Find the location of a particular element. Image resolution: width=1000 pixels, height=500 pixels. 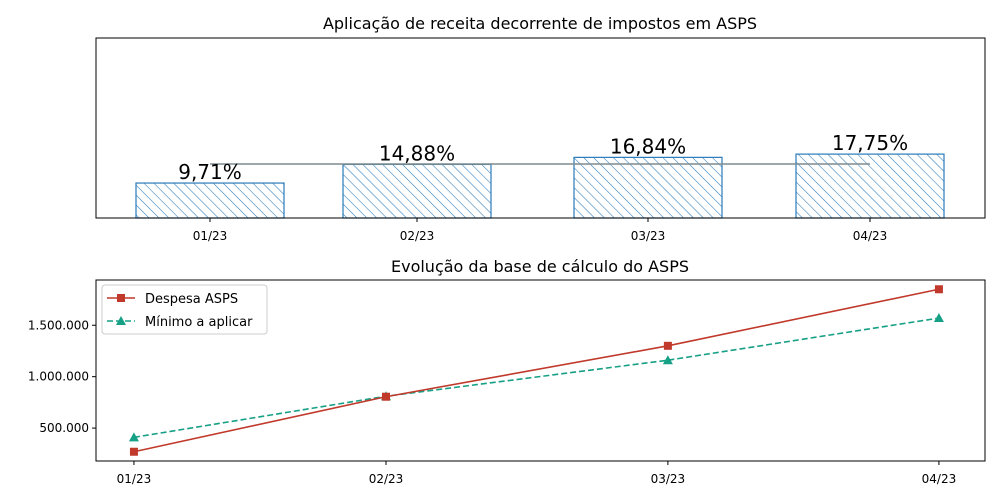

y-tick-label: 1.000.000 is located at coordinates (58, 377).